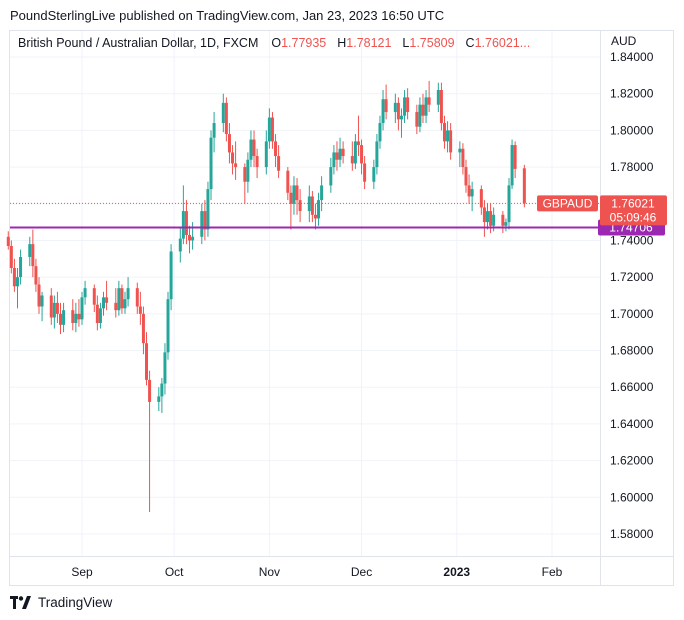  I want to click on price-tick-label: 1.64000, so click(632, 424).